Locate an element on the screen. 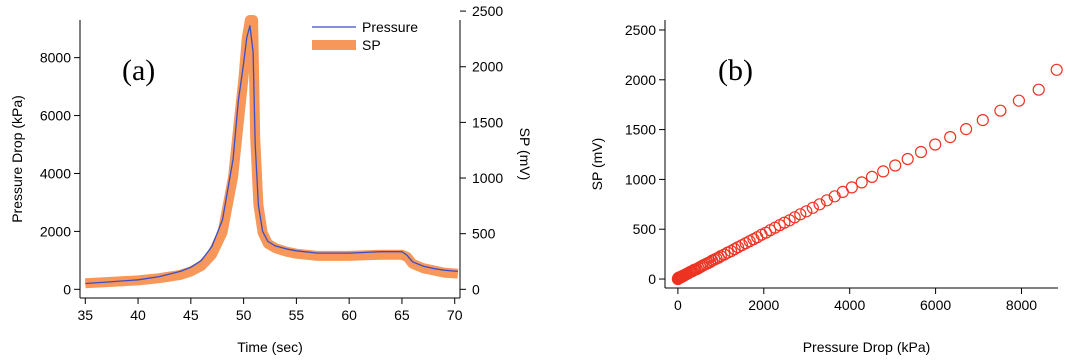 The width and height of the screenshot is (1065, 360). legend-label-pressure: Pressure is located at coordinates (390, 27).